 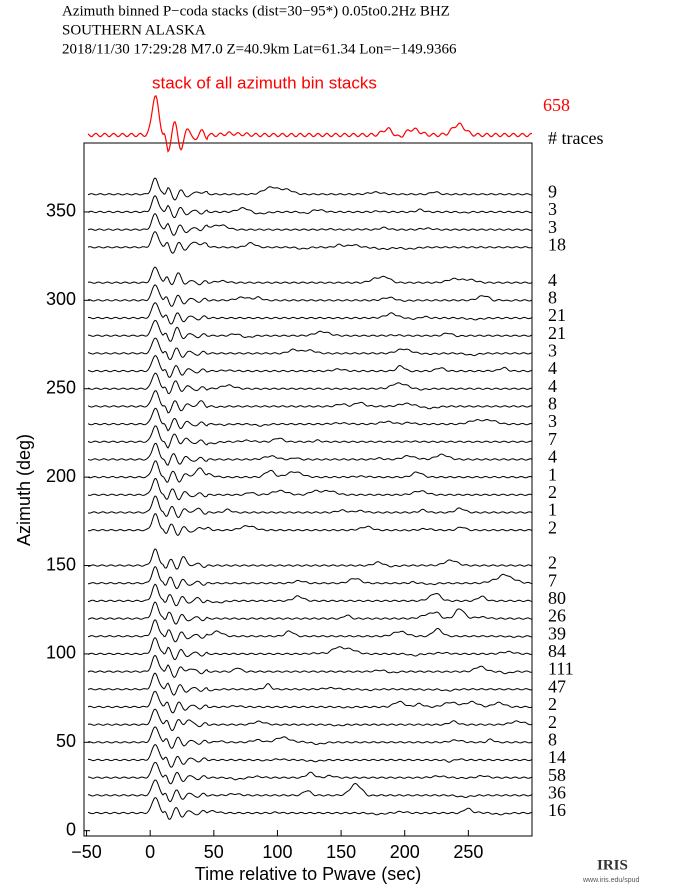 What do you see at coordinates (150, 852) in the screenshot?
I see `x-tick-label: 0` at bounding box center [150, 852].